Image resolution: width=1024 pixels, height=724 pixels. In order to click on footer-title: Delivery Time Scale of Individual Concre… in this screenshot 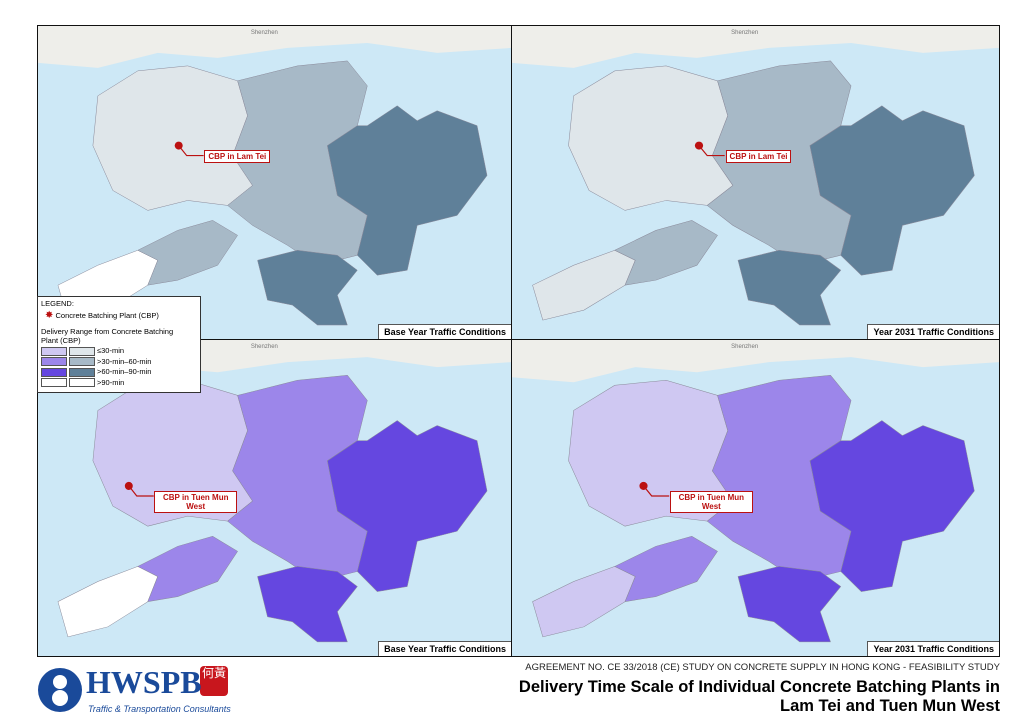, I will do `click(759, 697)`.